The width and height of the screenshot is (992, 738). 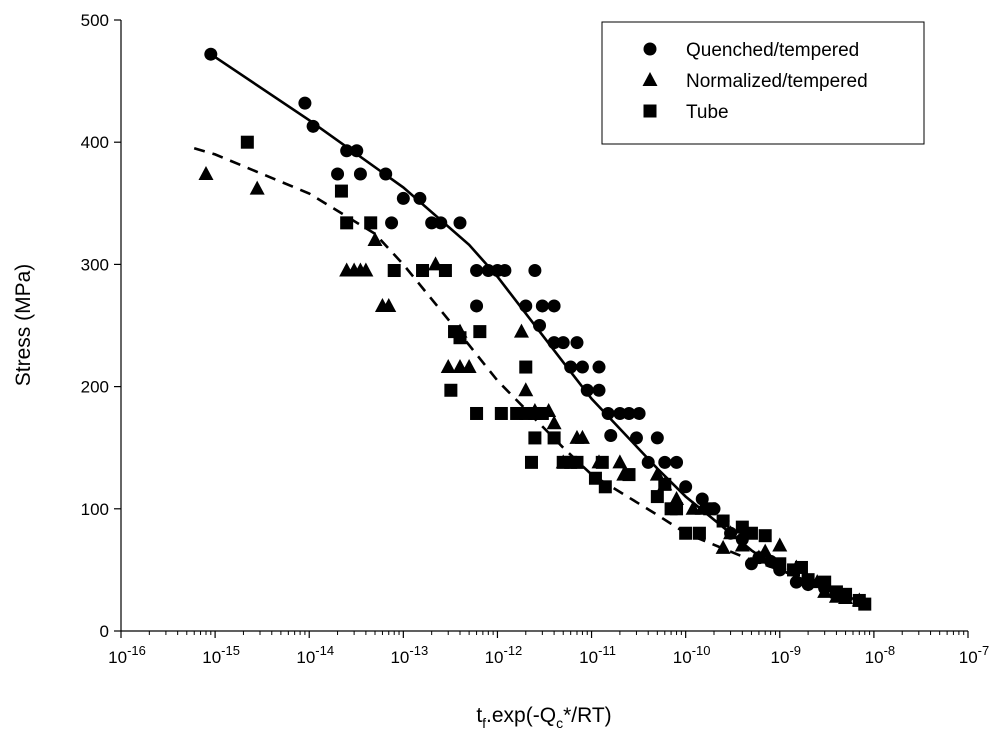 What do you see at coordinates (974, 655) in the screenshot?
I see `x-tick-label: 10⁻⁷` at bounding box center [974, 655].